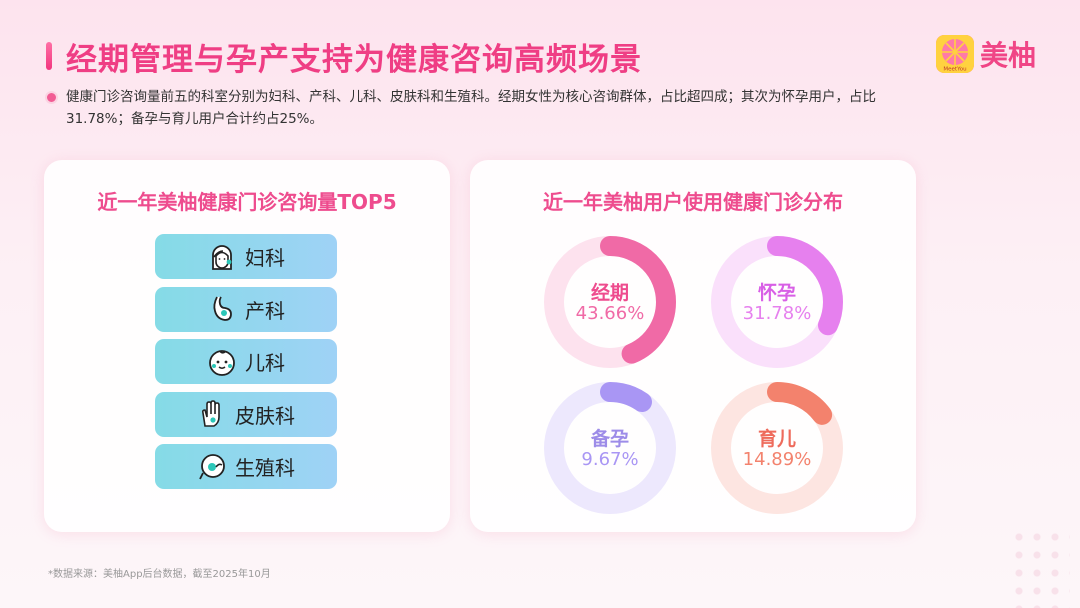  Describe the element at coordinates (247, 202) in the screenshot. I see `top5-title: 近一年美柚健康门诊咨询量TOP5` at that location.